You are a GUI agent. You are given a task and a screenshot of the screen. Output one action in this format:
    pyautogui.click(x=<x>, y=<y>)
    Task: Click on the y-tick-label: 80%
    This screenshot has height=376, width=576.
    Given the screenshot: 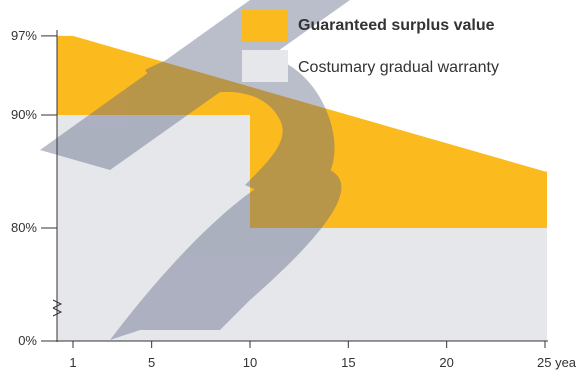 What is the action you would take?
    pyautogui.click(x=24, y=227)
    